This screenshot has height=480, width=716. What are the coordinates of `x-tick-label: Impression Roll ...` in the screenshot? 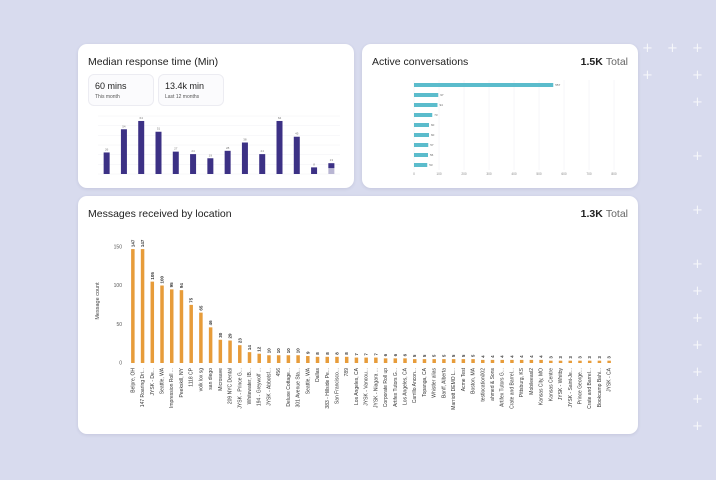 It's located at (172, 388).